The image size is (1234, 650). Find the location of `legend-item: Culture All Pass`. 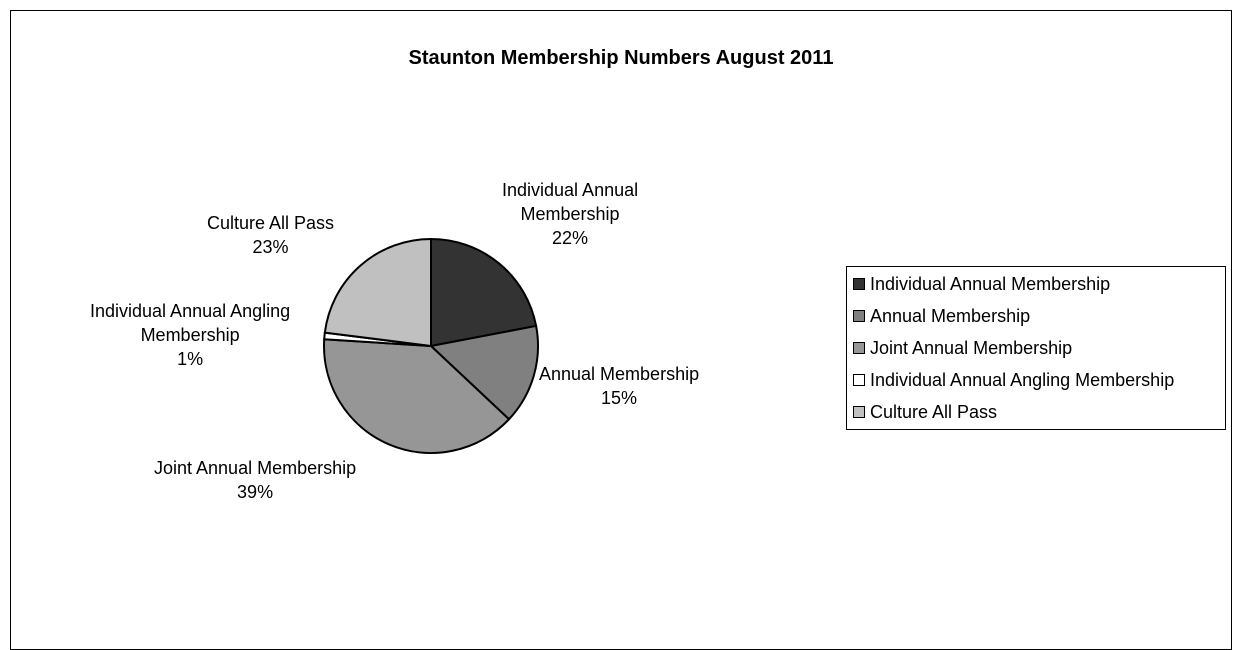

legend-item: Culture All Pass is located at coordinates (925, 412).